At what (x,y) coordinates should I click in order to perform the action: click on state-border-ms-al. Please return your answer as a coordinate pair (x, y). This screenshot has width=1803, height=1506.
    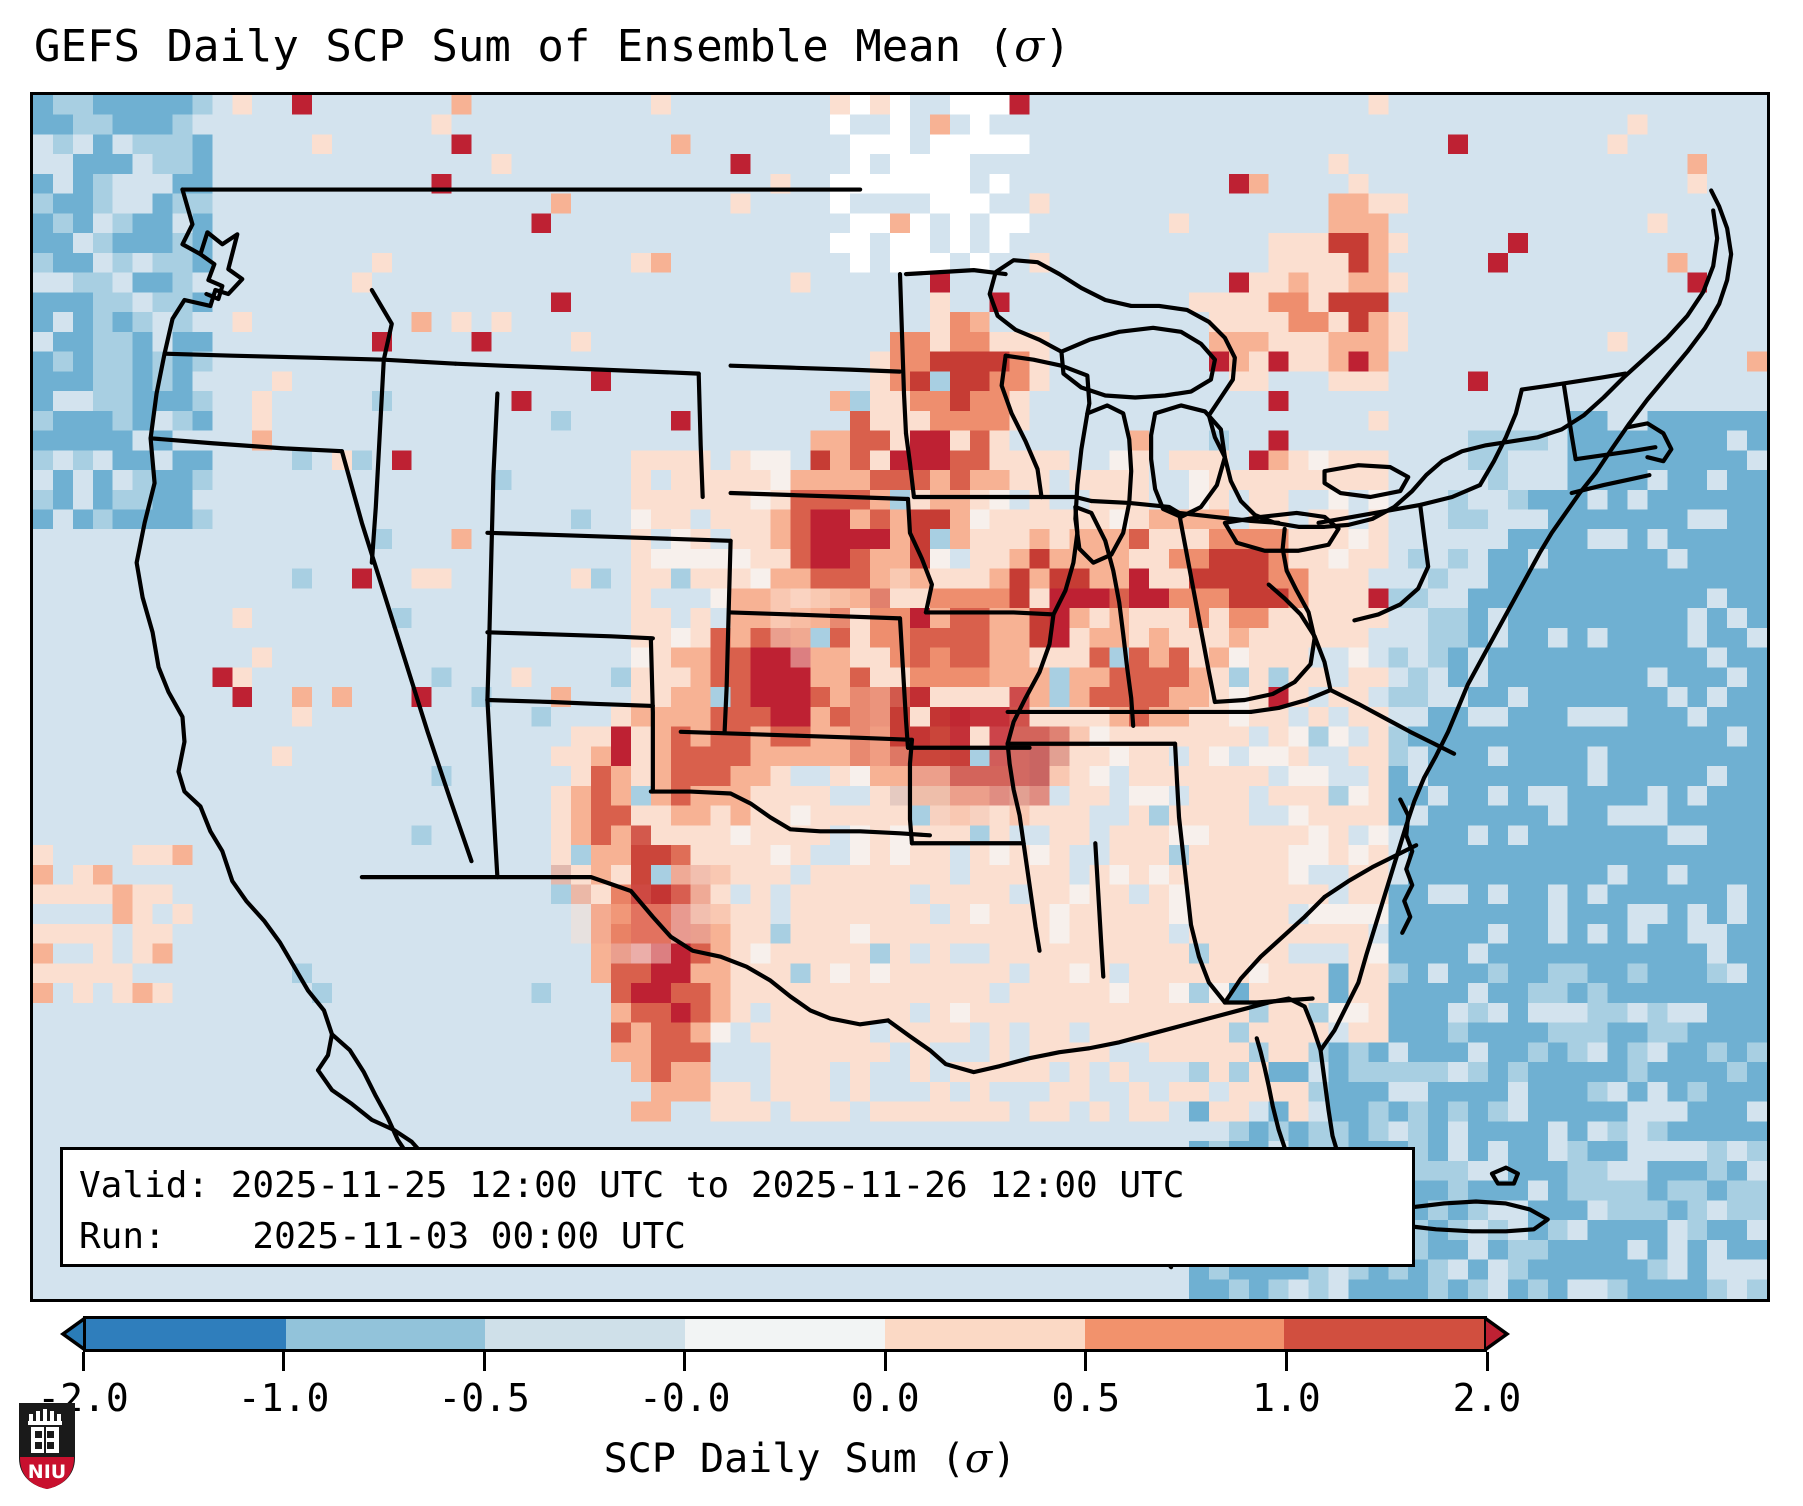
    Looking at the image, I should click on (1099, 910).